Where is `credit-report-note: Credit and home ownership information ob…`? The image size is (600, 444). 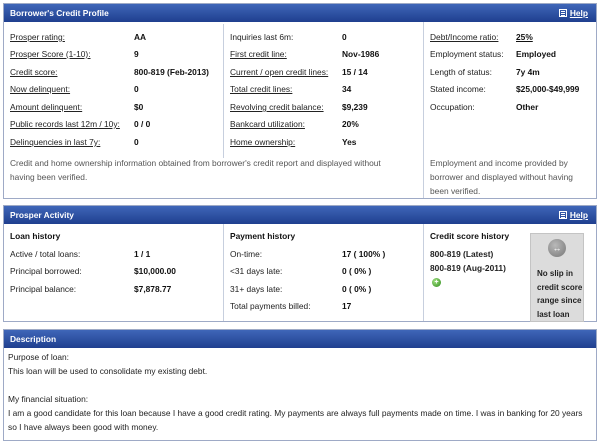 credit-report-note: Credit and home ownership information ob… is located at coordinates (215, 170).